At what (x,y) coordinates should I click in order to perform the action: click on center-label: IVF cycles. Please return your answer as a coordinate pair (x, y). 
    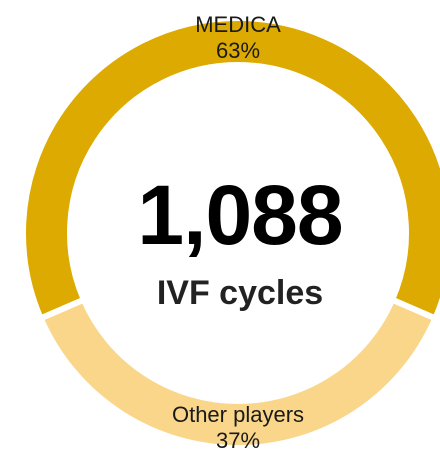
    Looking at the image, I should click on (240, 293).